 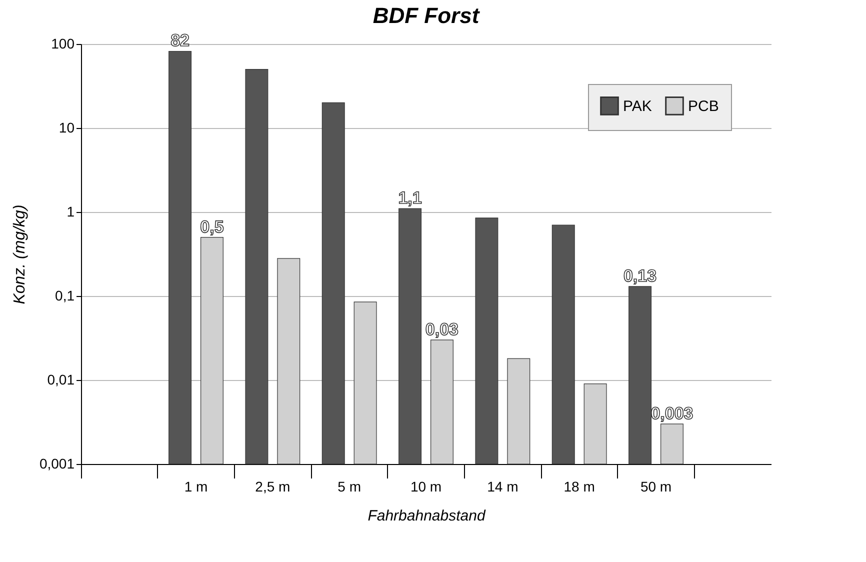 What do you see at coordinates (350, 486) in the screenshot?
I see `x-tick-label: 5 m` at bounding box center [350, 486].